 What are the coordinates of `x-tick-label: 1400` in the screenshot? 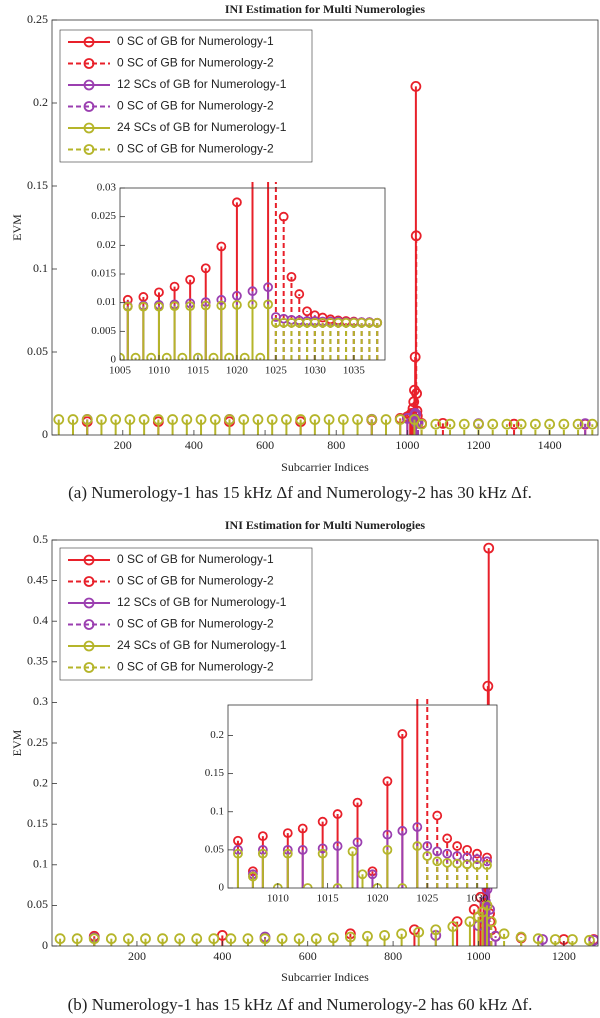 It's located at (550, 445).